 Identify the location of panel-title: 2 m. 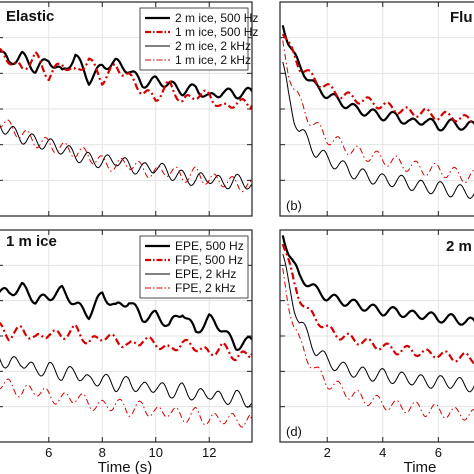
(459, 246).